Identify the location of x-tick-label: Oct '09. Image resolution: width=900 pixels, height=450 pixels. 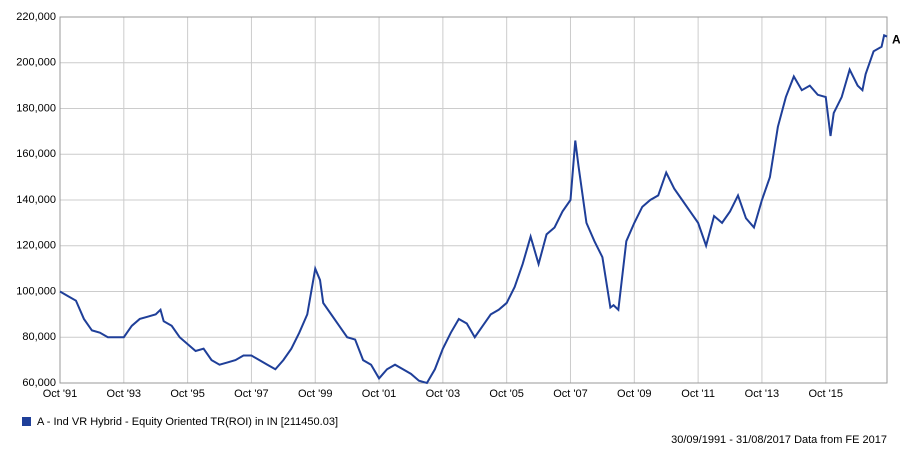
(634, 394).